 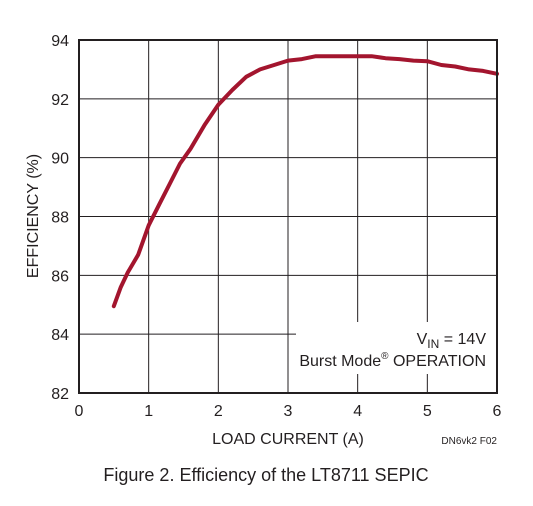 What do you see at coordinates (60, 100) in the screenshot?
I see `y-tick-label: 92` at bounding box center [60, 100].